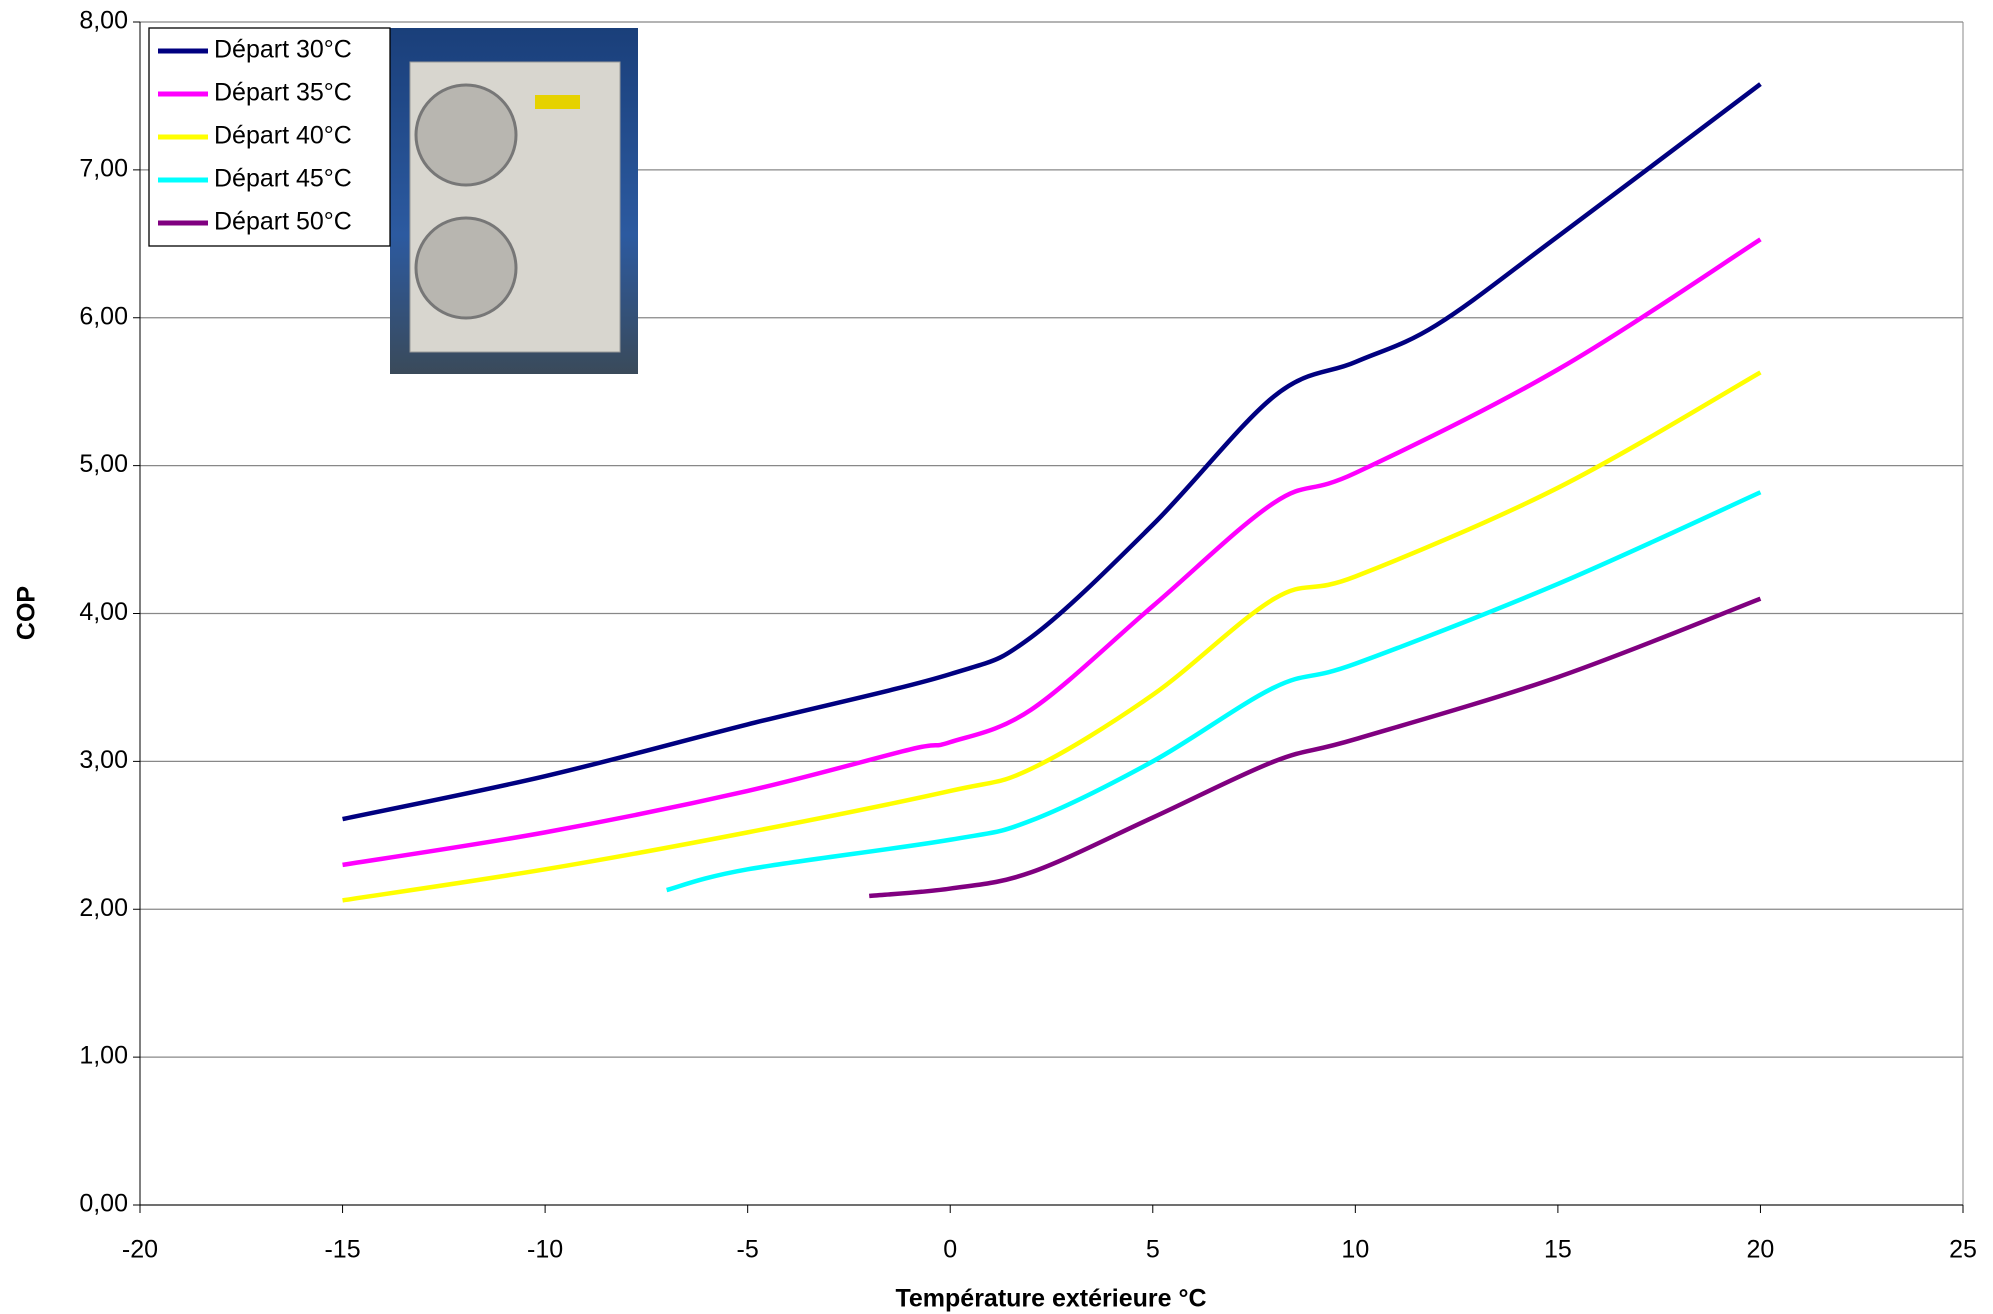 This screenshot has width=1993, height=1314. I want to click on product-photo, so click(514, 201).